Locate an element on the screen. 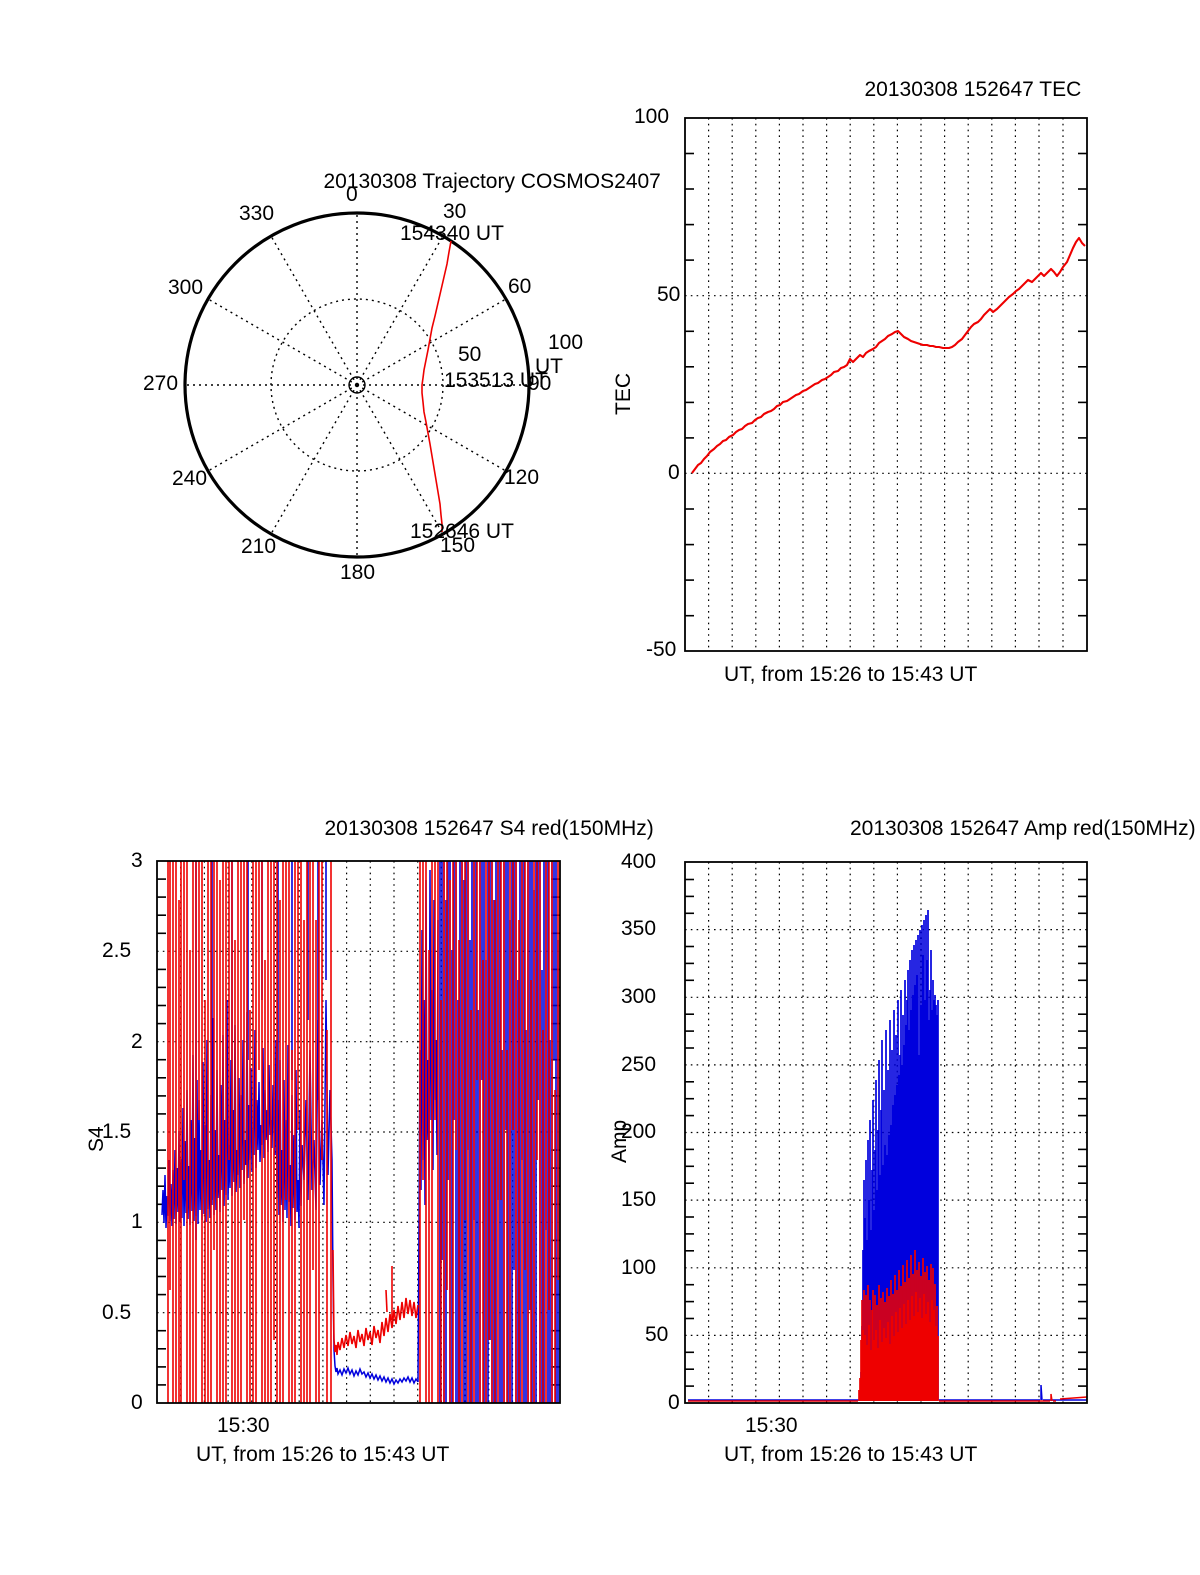  tec-ytick-50: 50 is located at coordinates (669, 294).